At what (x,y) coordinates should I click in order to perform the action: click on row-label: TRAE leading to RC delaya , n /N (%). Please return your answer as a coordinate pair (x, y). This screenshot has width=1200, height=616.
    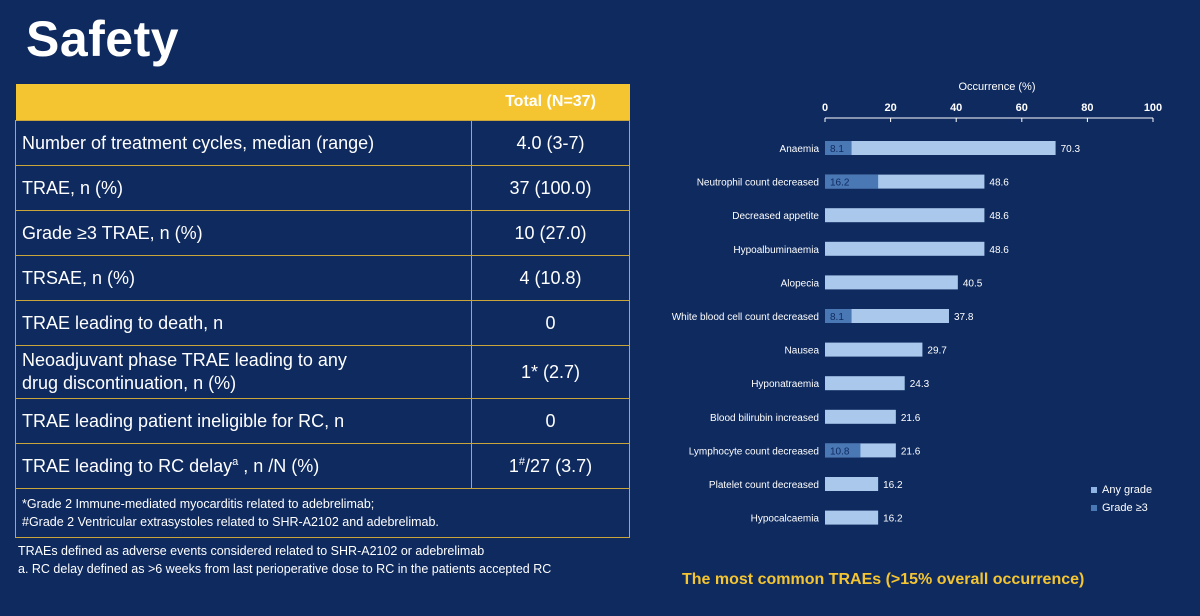
    Looking at the image, I should click on (243, 466).